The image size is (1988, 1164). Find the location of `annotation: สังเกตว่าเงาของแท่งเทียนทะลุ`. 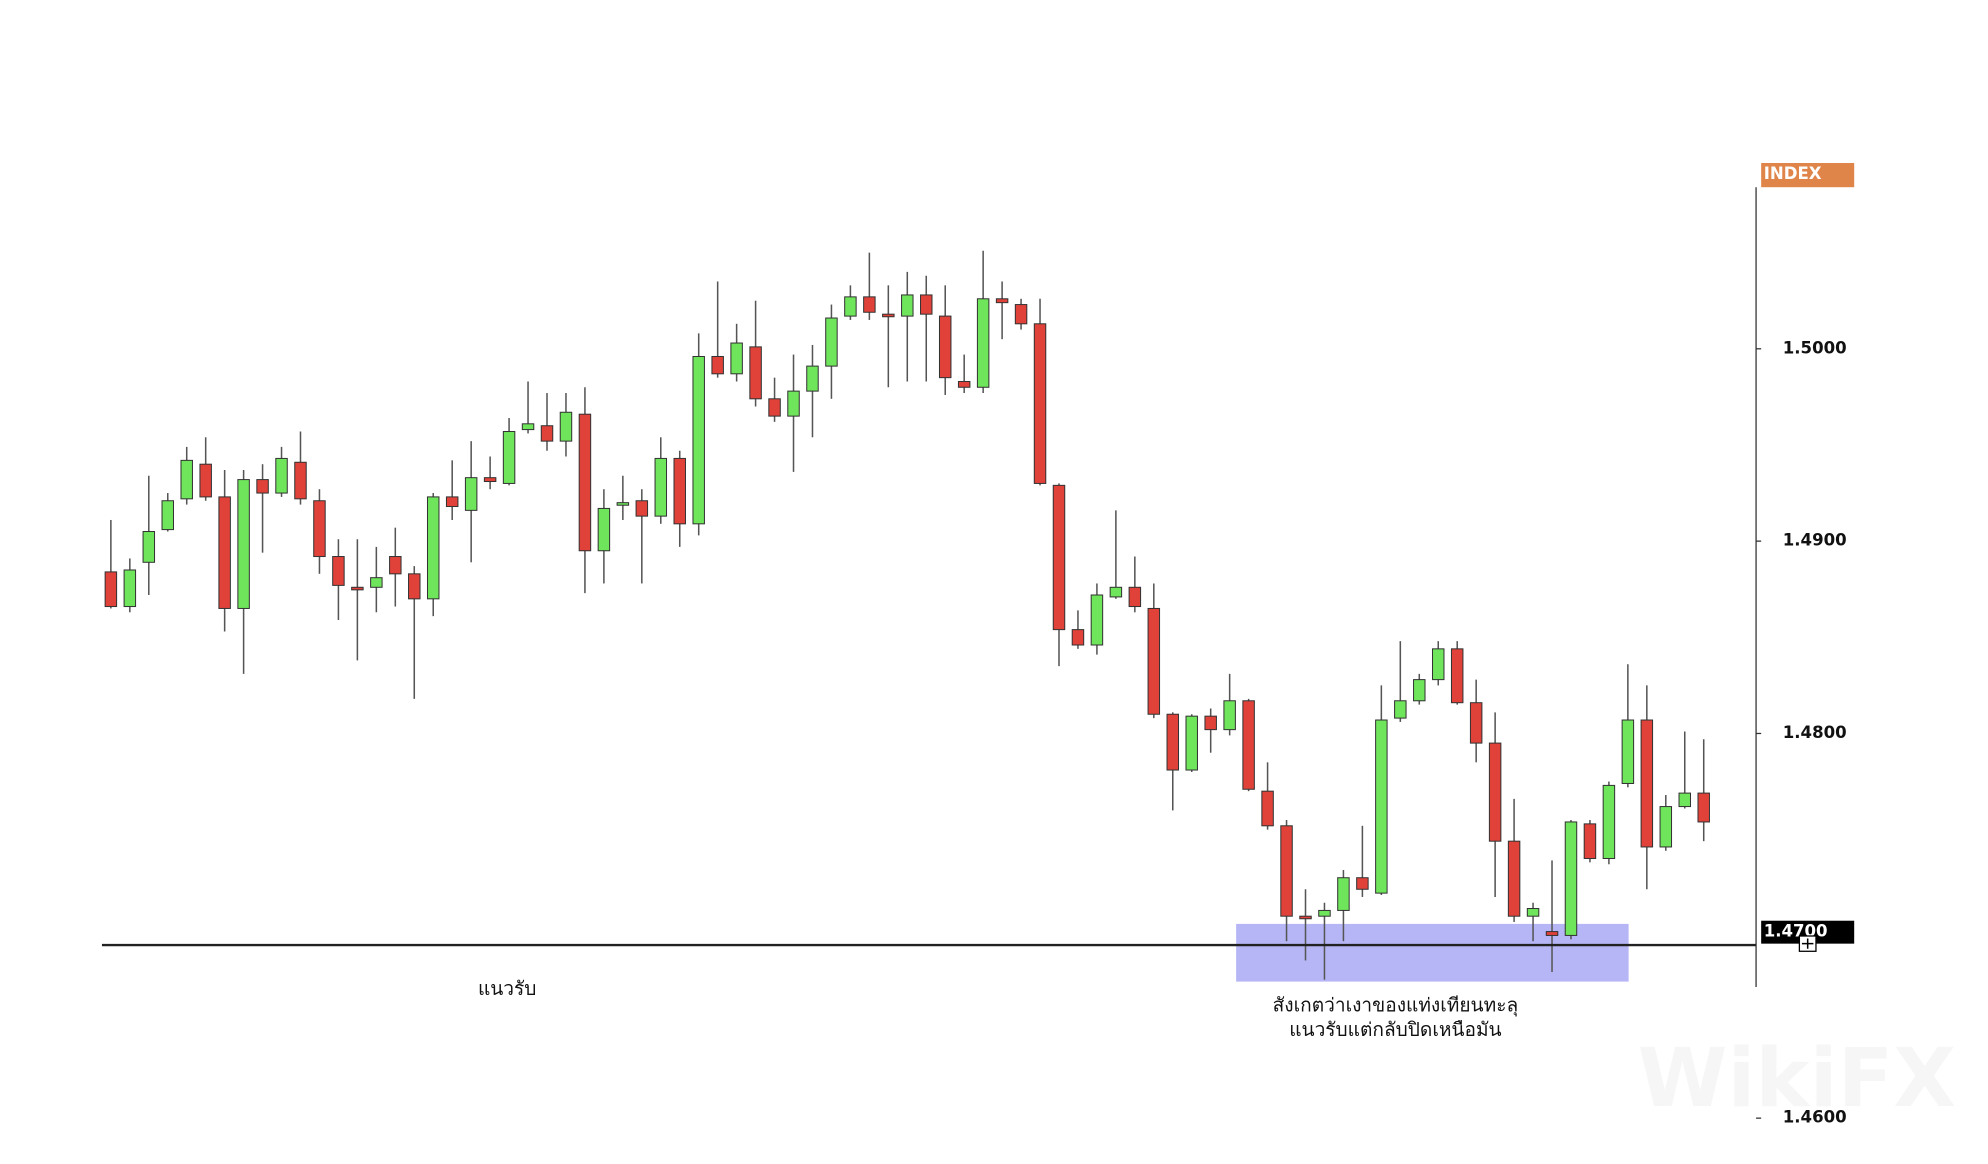

annotation: สังเกตว่าเงาของแท่งเทียนทะลุ is located at coordinates (1396, 1006).